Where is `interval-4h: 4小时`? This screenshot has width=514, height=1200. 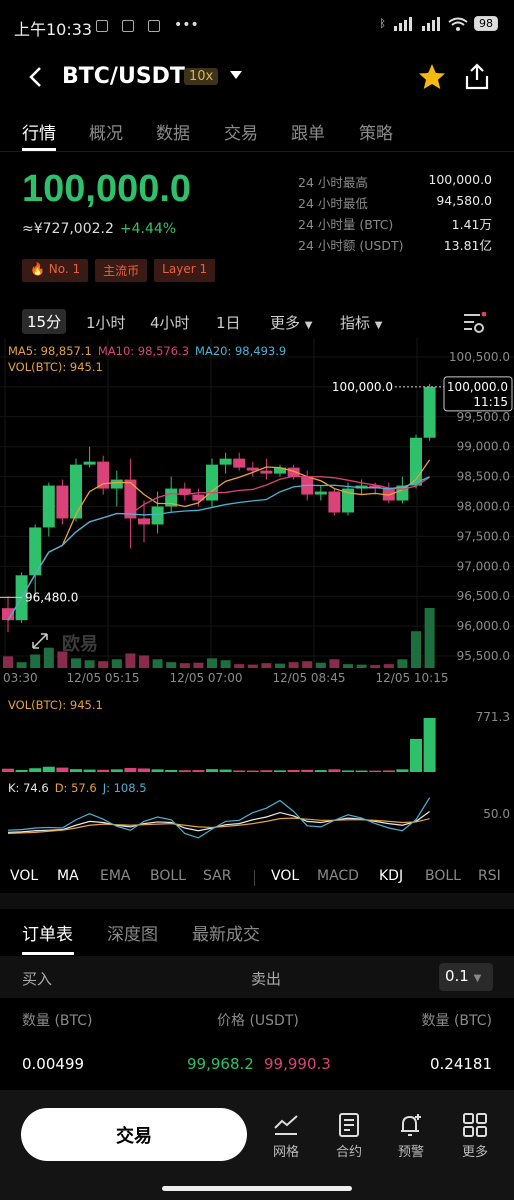 interval-4h: 4小时 is located at coordinates (170, 323).